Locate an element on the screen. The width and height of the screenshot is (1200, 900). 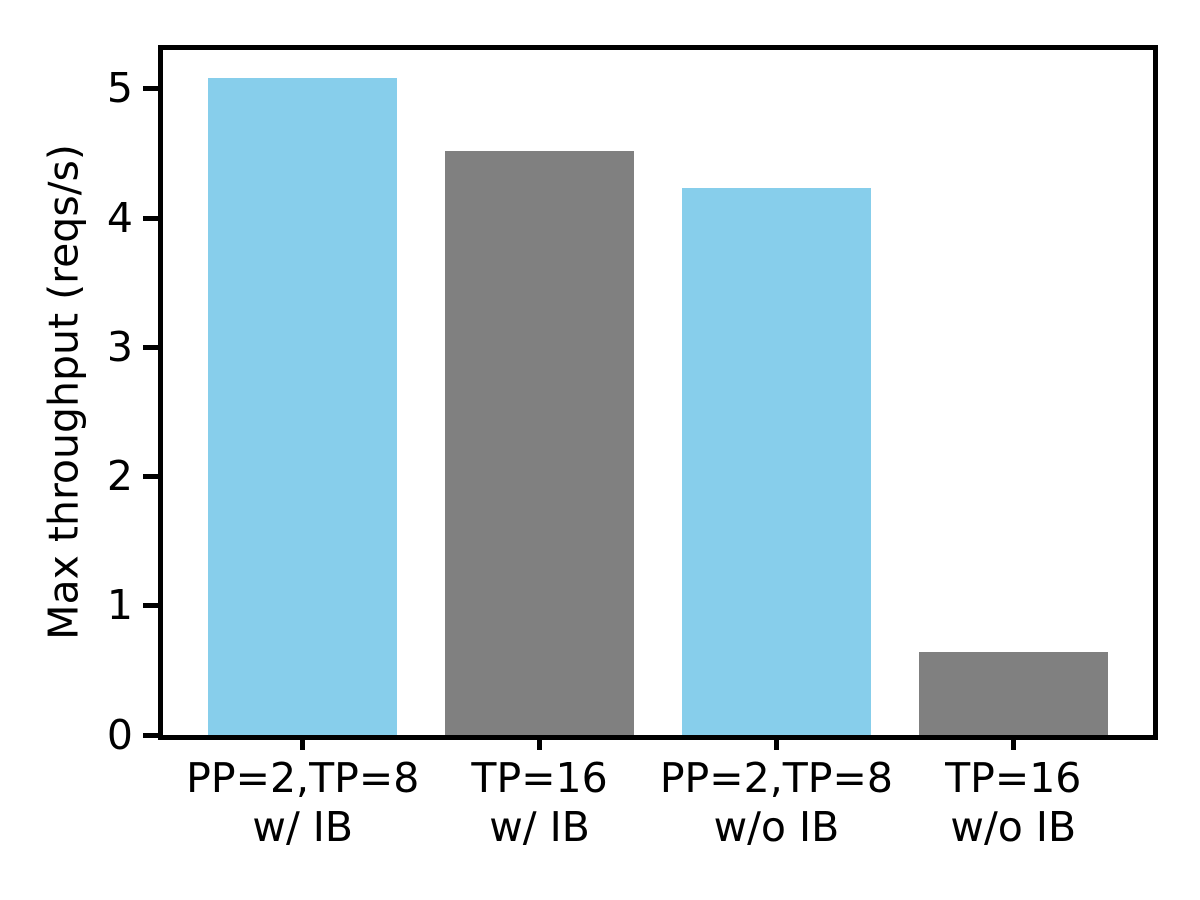
x-tick-label: TP=16 w/ IB is located at coordinates (539, 802).